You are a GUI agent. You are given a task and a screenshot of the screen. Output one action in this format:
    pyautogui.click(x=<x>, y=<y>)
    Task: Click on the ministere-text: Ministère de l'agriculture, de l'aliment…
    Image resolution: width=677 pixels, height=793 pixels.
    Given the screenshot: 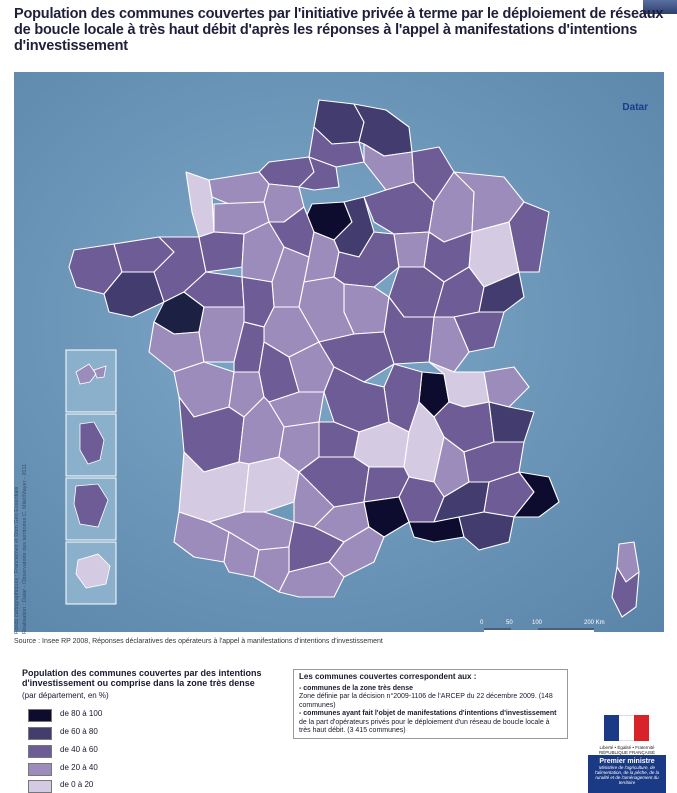 What is the action you would take?
    pyautogui.click(x=627, y=775)
    